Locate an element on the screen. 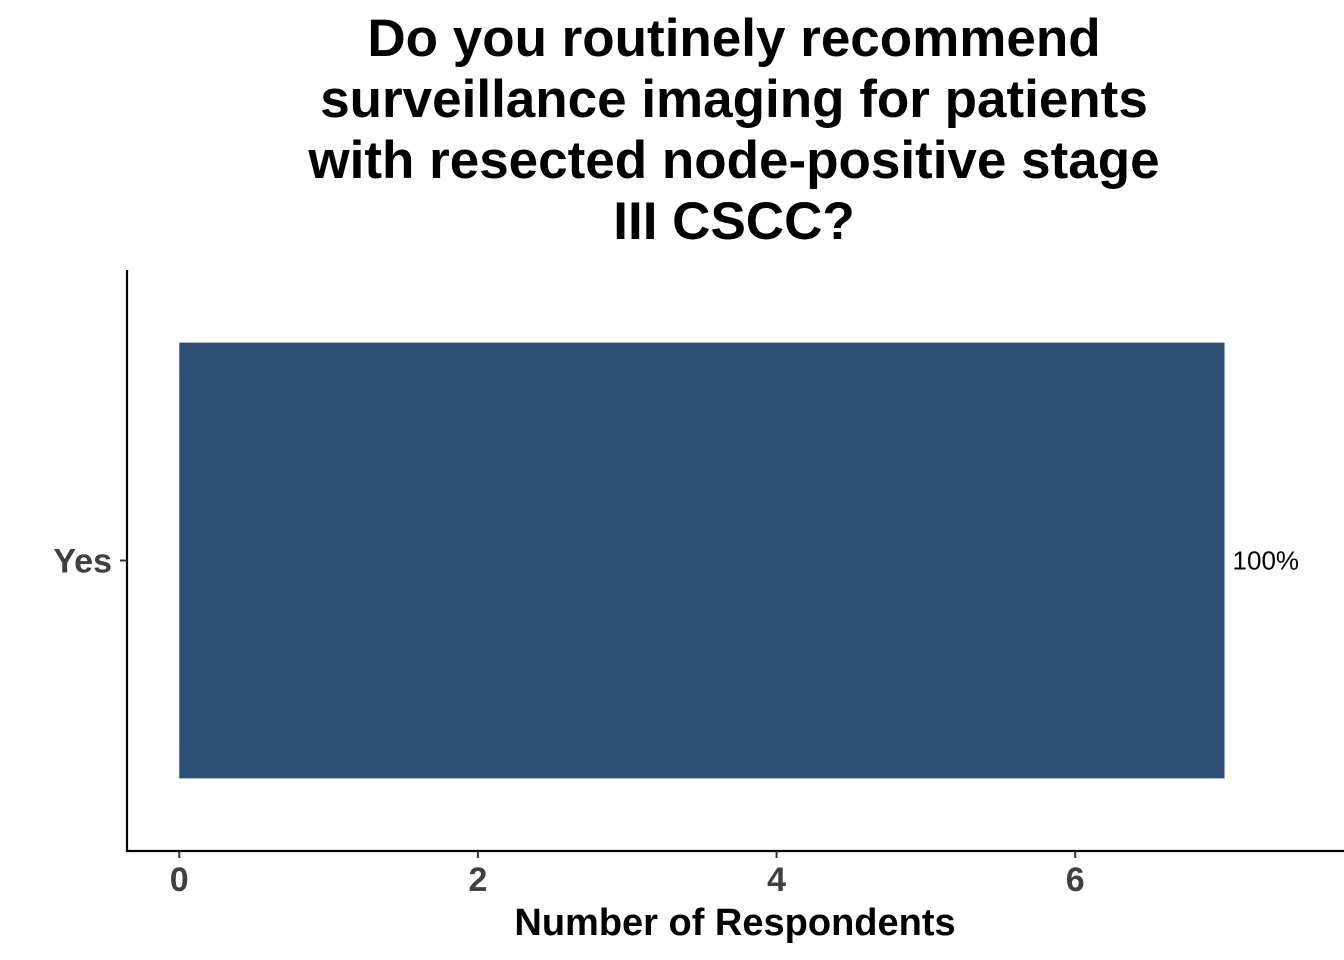  chart-title-line-3: with resected node-positive stage is located at coordinates (734, 160).